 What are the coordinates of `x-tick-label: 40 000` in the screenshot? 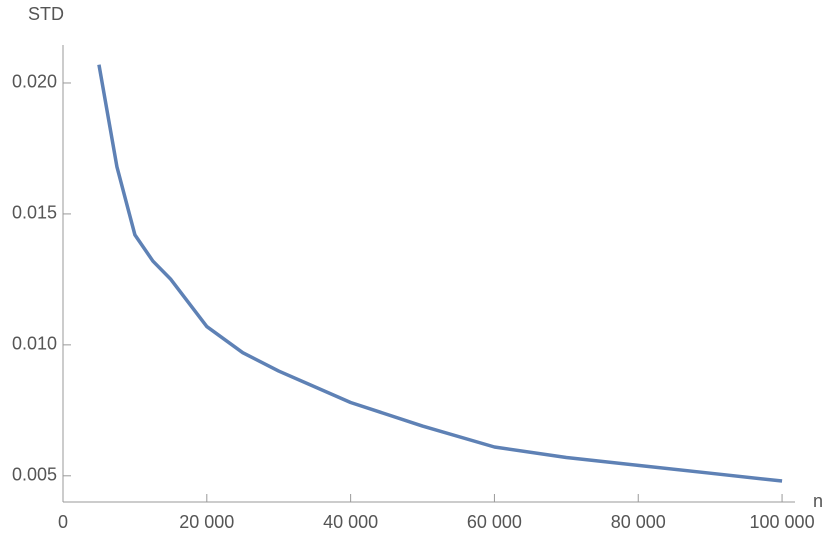 It's located at (350, 522).